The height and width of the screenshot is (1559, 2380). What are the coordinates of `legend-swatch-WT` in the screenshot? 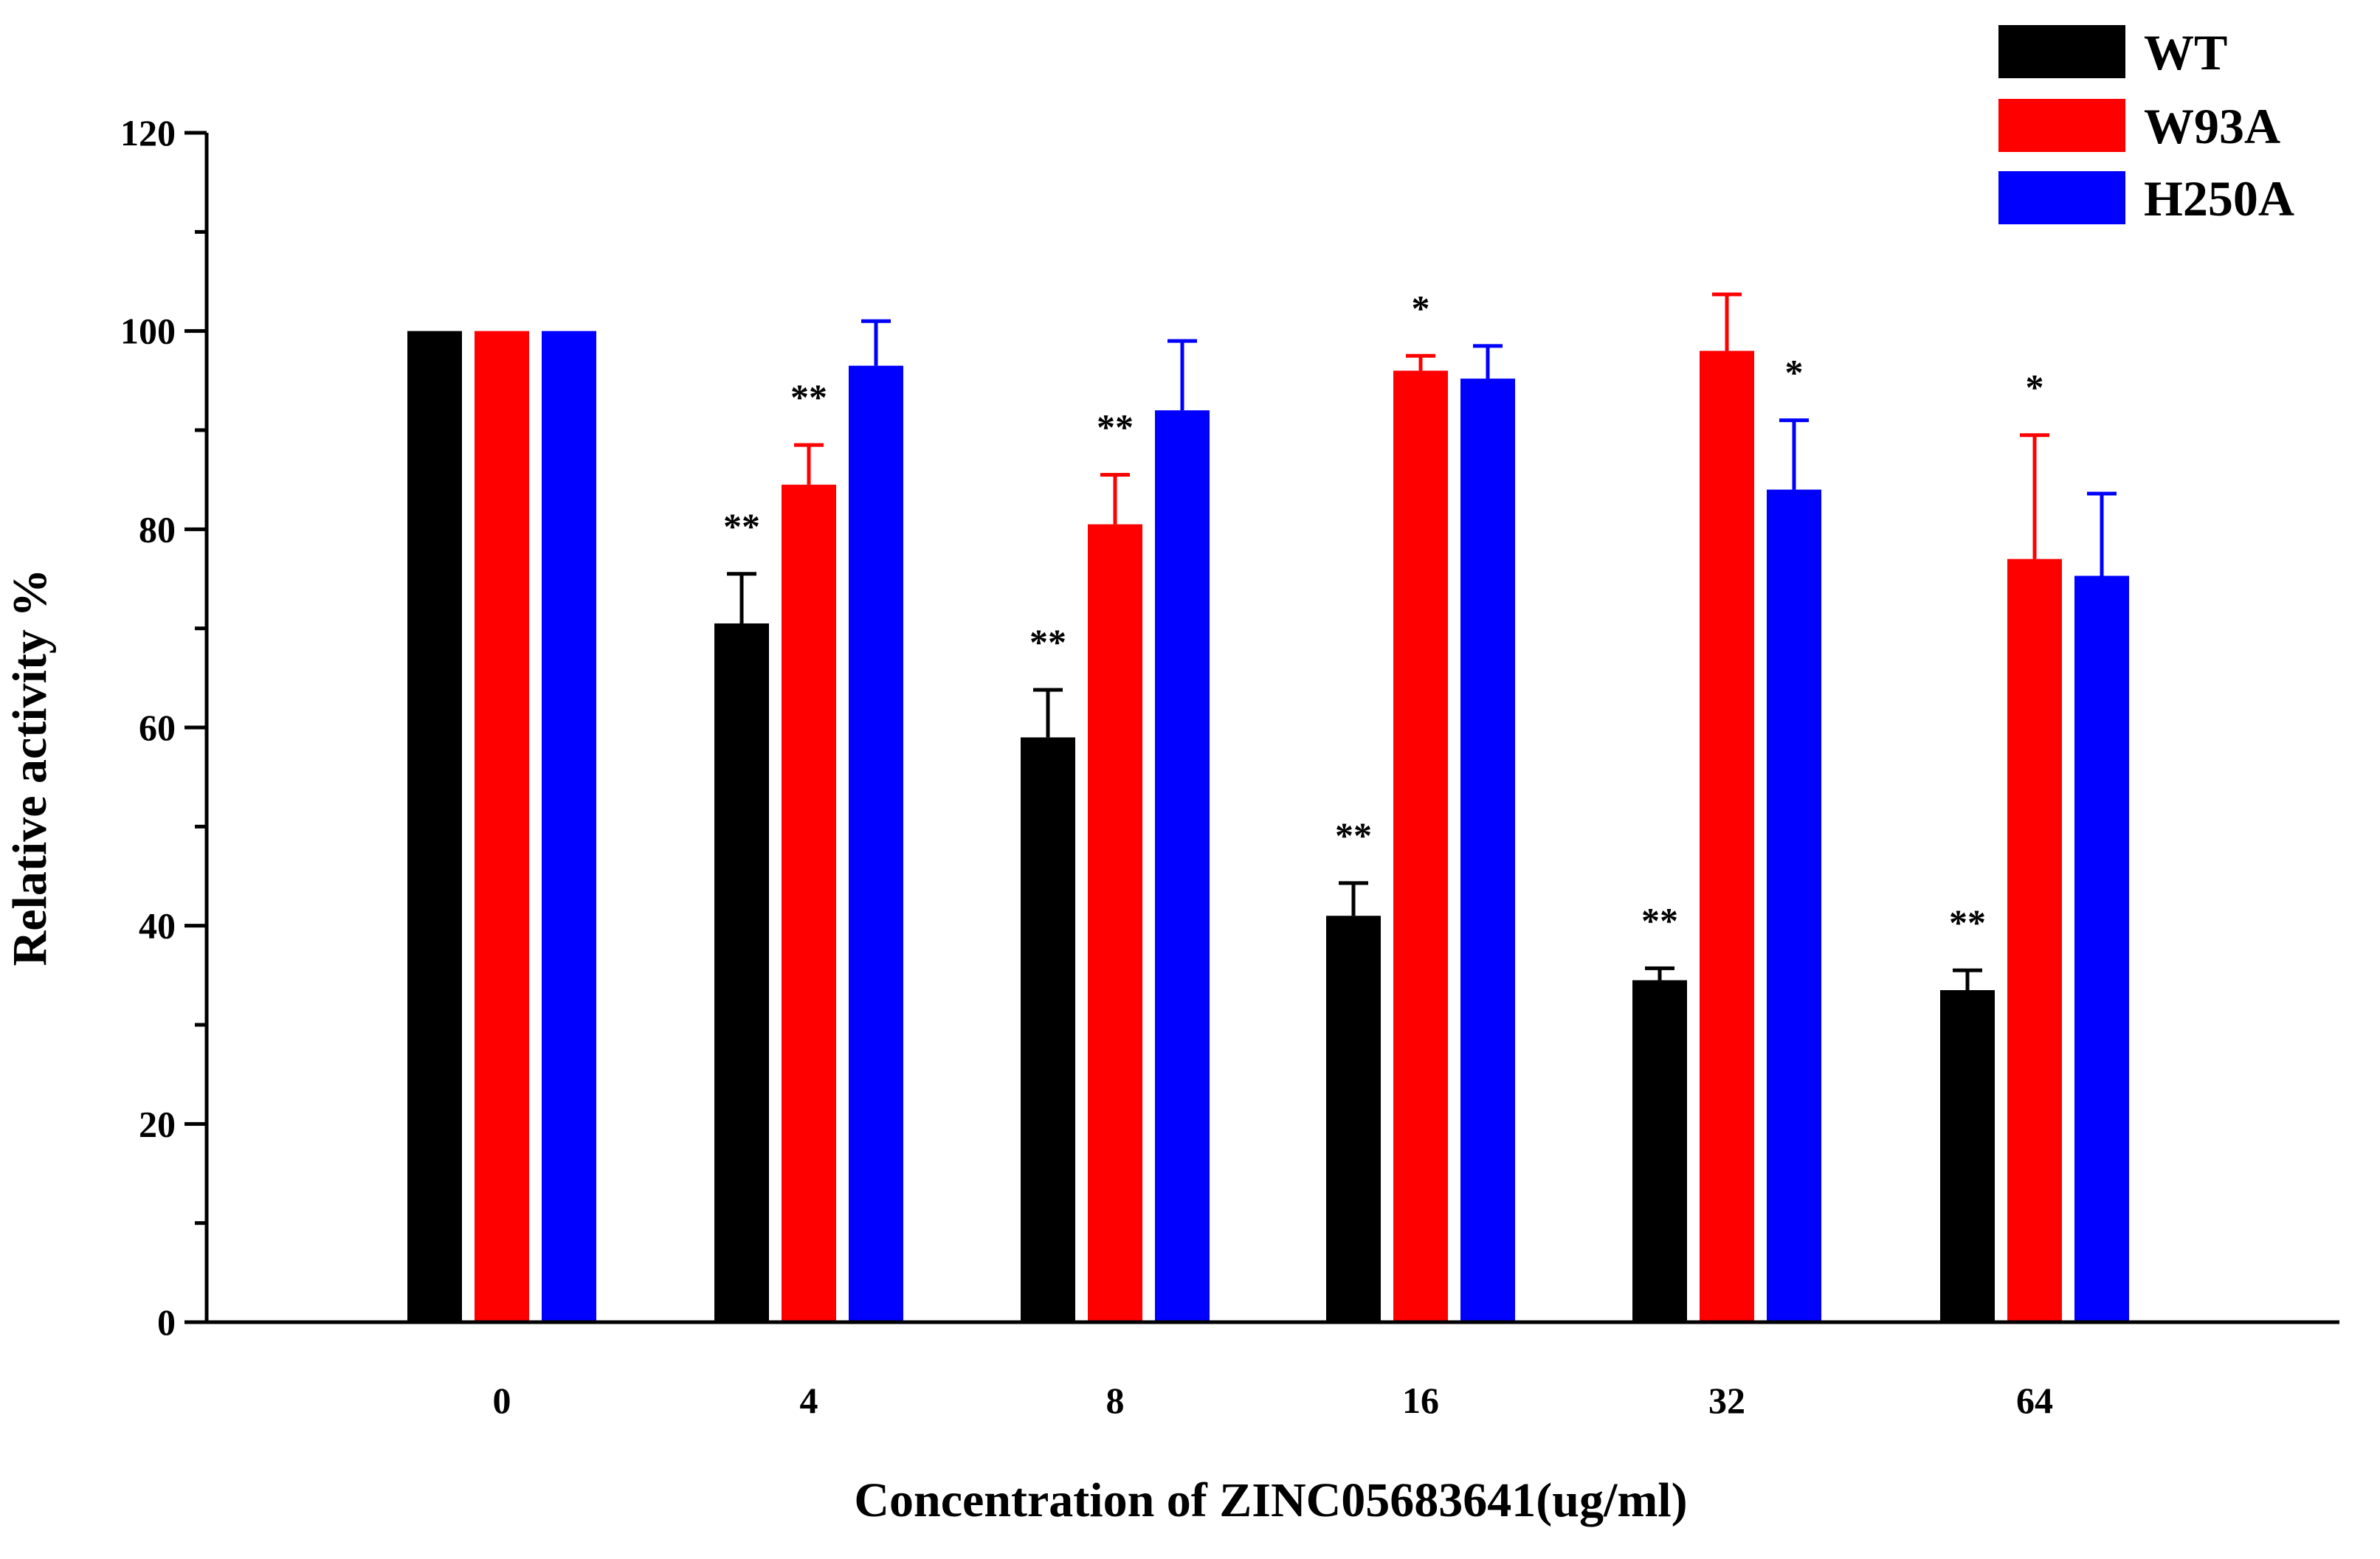 It's located at (2062, 51).